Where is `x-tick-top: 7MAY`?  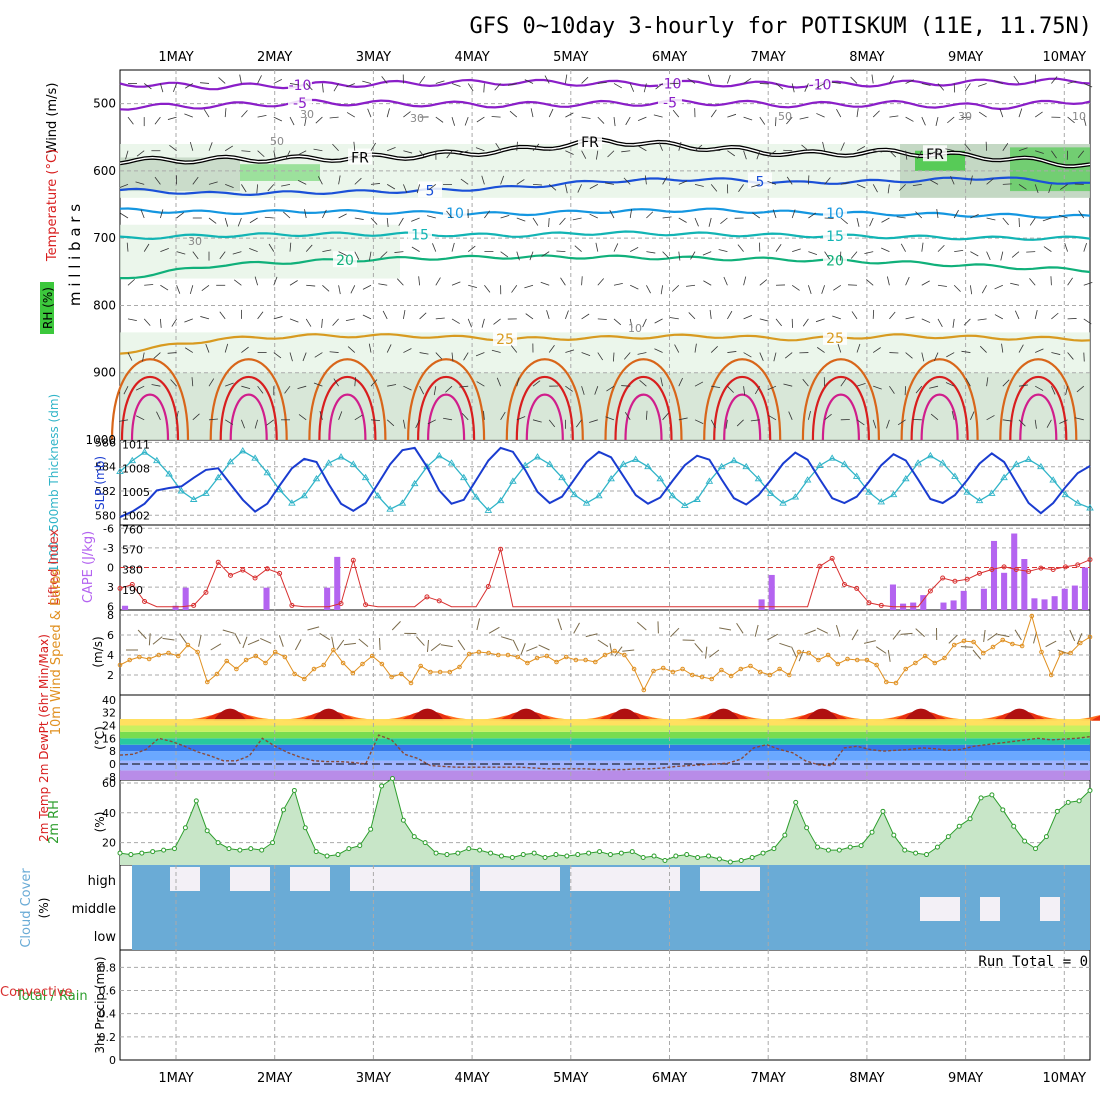
x-tick-top: 7MAY is located at coordinates (768, 57).